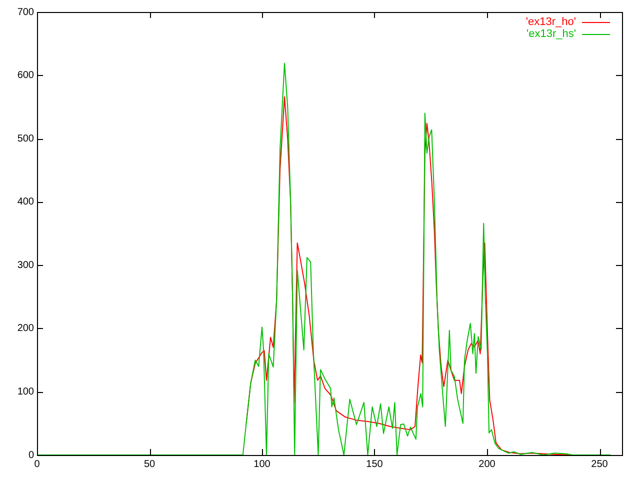  Describe the element at coordinates (25, 12) in the screenshot. I see `y-tick-label: 700` at that location.